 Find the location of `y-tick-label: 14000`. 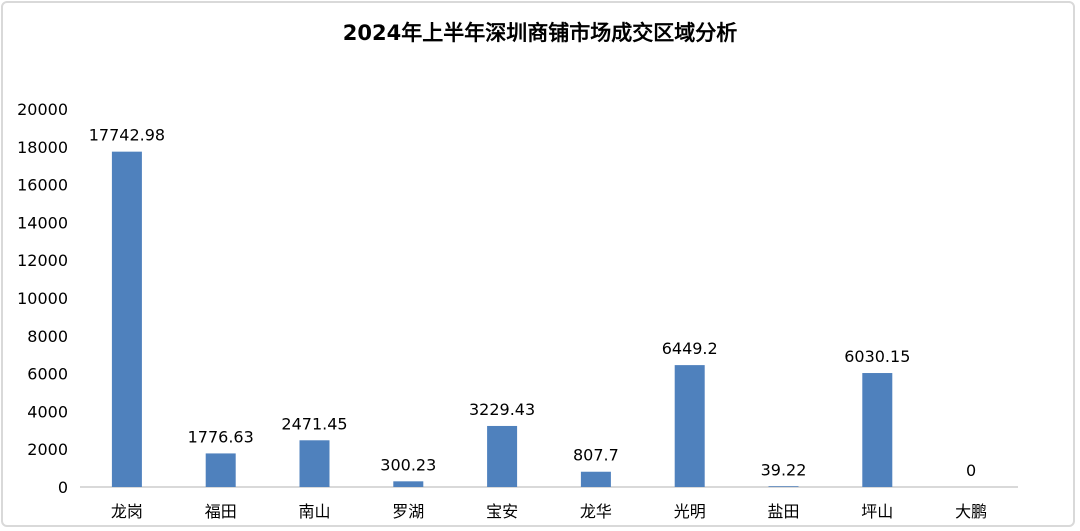

y-tick-label: 14000 is located at coordinates (42, 222).